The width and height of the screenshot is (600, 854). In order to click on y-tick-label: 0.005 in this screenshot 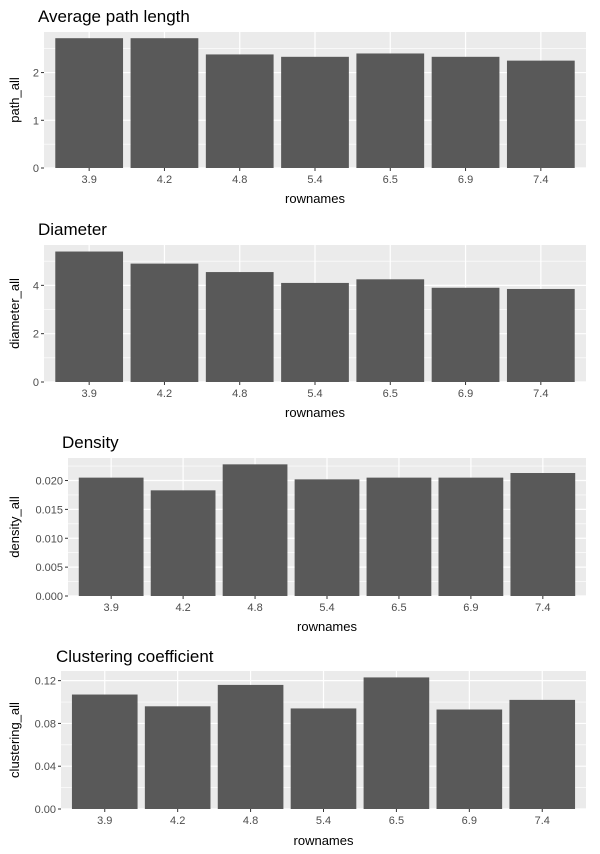, I will do `click(49, 568)`.